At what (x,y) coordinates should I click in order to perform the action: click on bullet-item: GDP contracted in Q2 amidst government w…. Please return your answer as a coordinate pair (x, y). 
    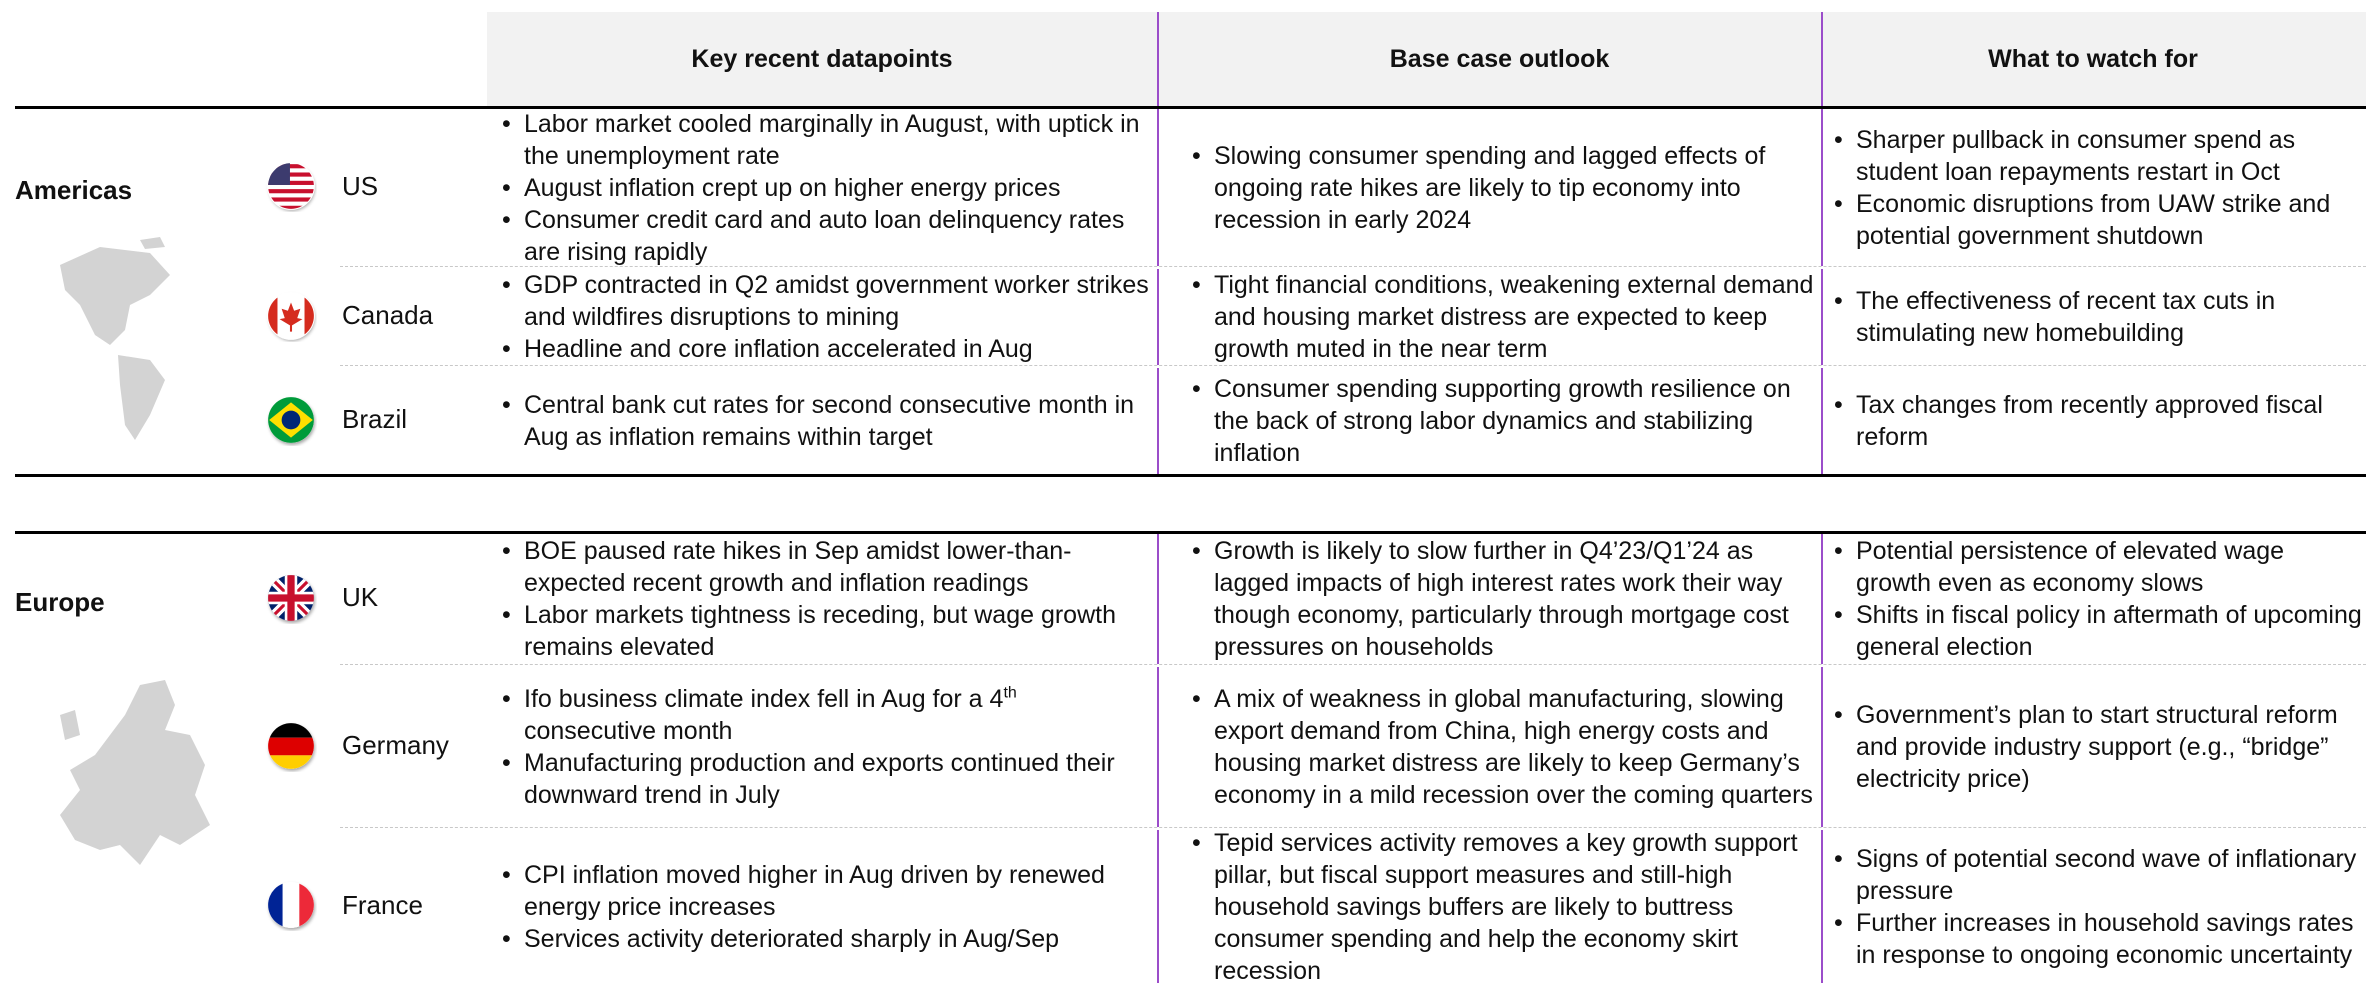
    Looking at the image, I should click on (825, 301).